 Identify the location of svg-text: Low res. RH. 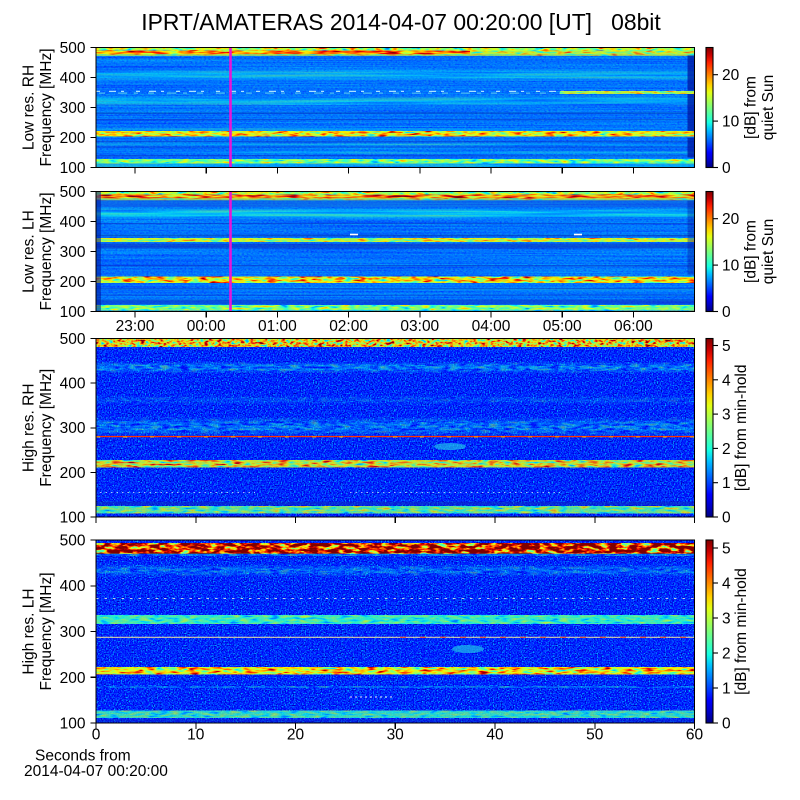
(29, 107).